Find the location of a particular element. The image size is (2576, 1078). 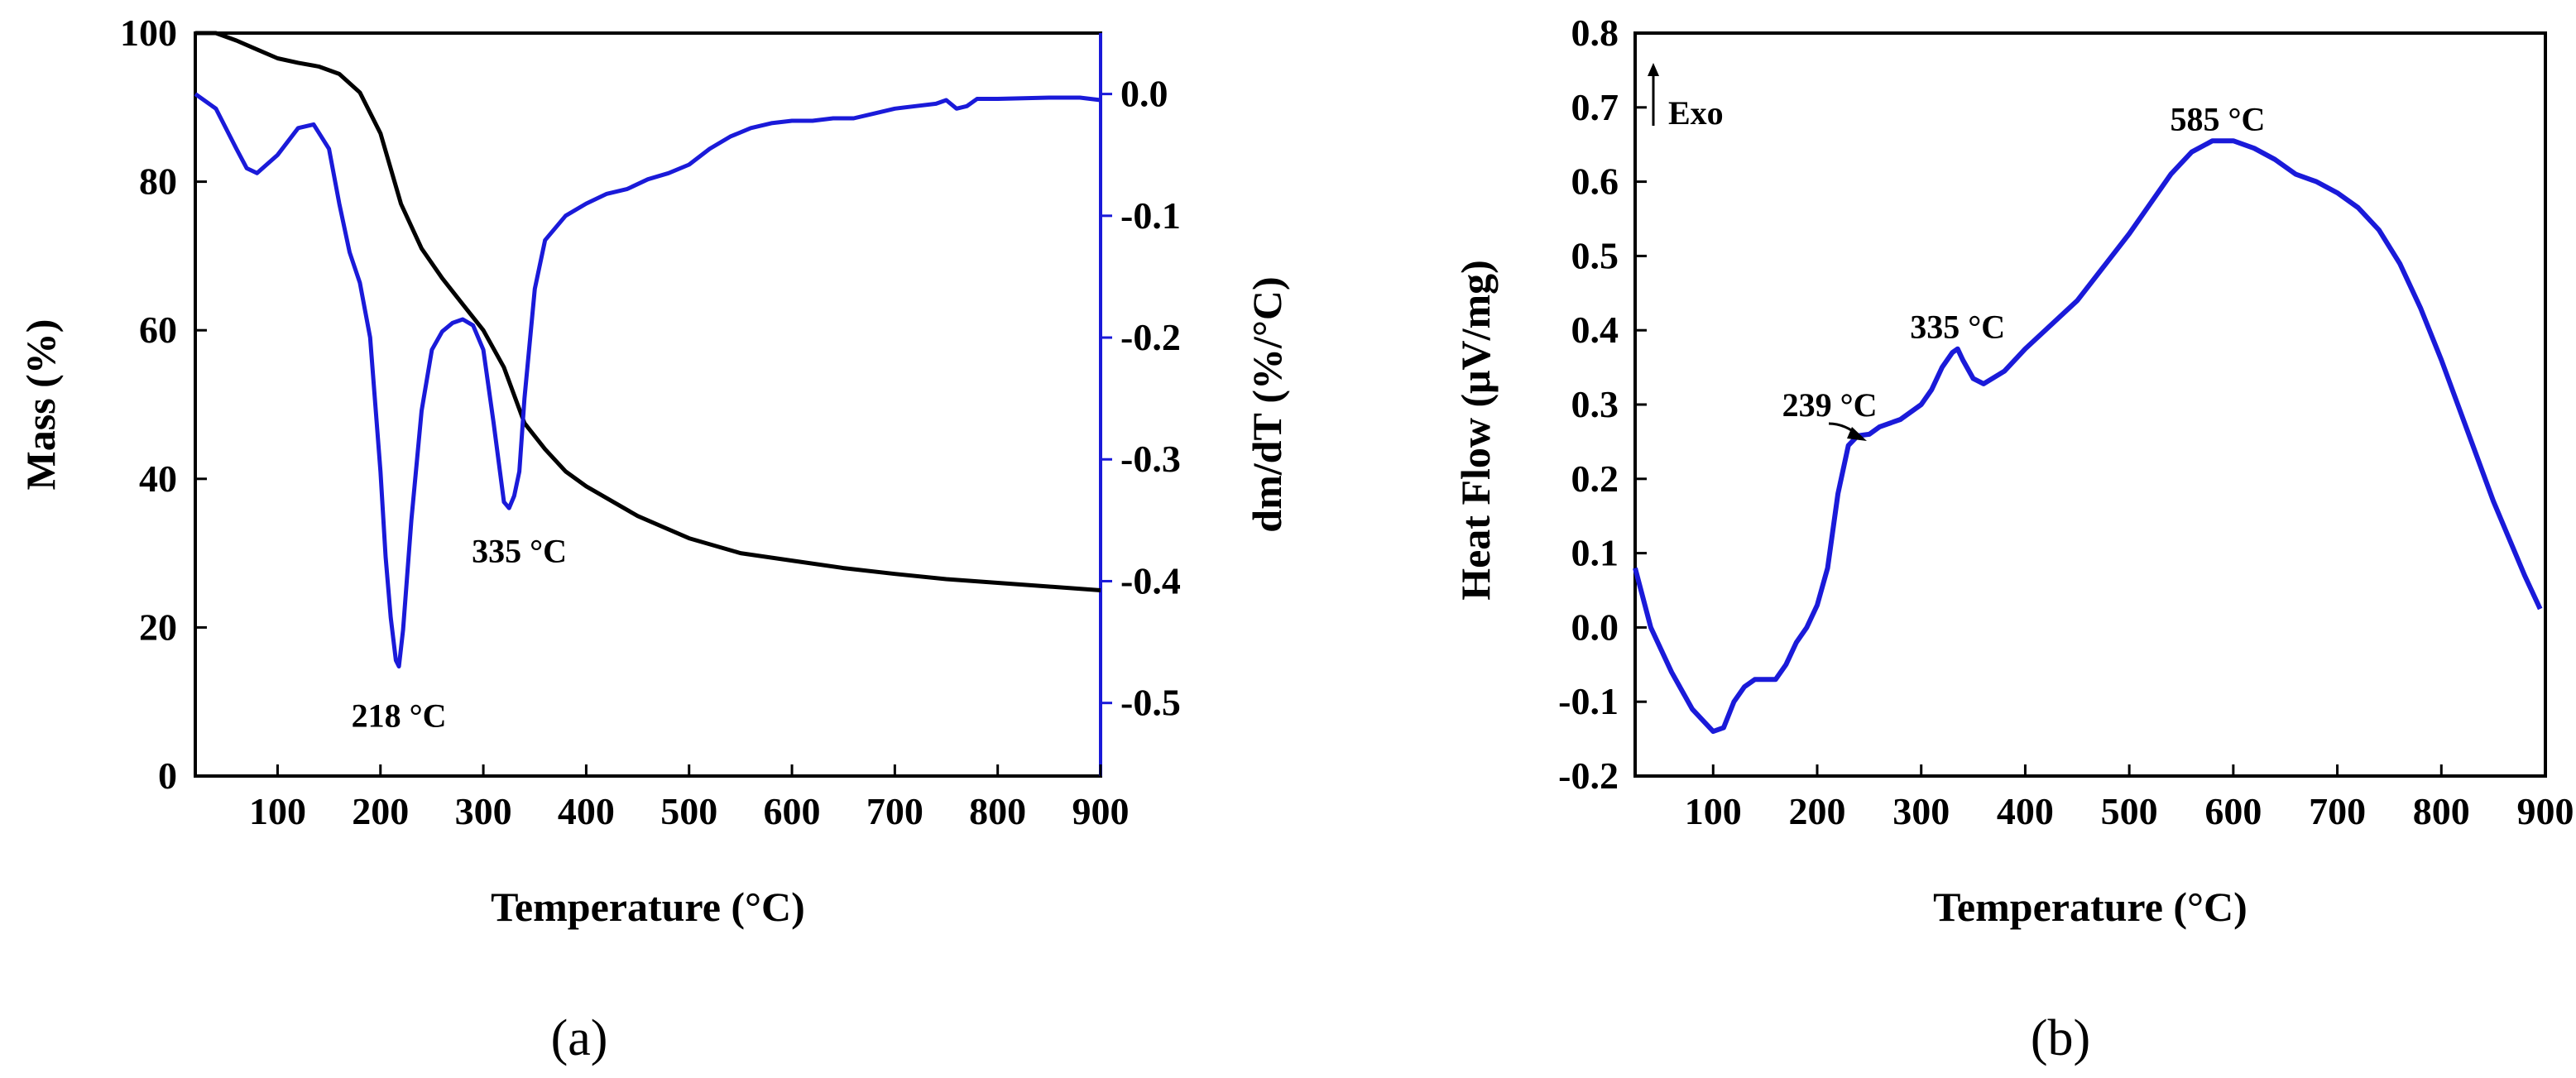

y-tick-label: 40 is located at coordinates (158, 479).